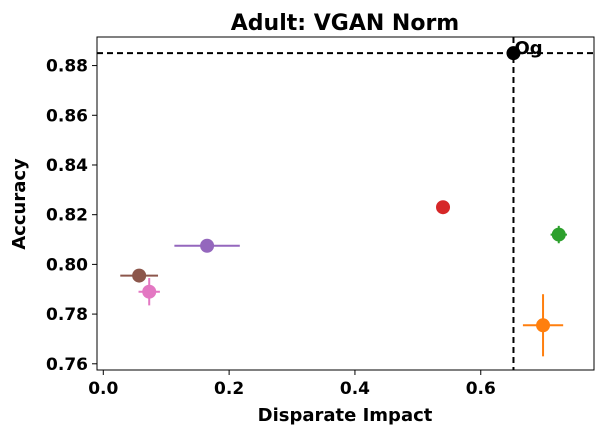 This screenshot has width=602, height=435. Describe the element at coordinates (67, 67) in the screenshot. I see `y-tick-label: 0.88` at that location.